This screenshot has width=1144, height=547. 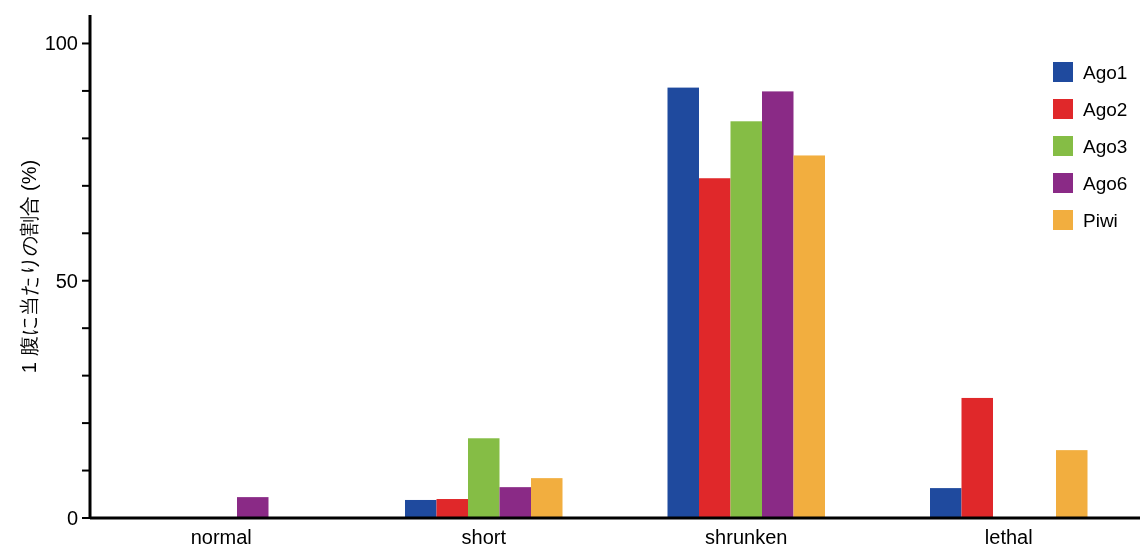 What do you see at coordinates (746, 536) in the screenshot?
I see `x-tick-label: shrunken` at bounding box center [746, 536].